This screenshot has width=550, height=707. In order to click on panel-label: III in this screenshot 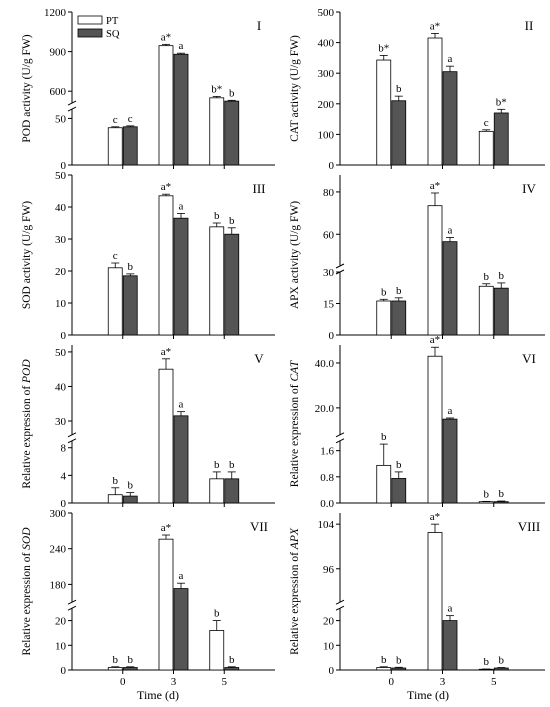, I will do `click(259, 188)`.